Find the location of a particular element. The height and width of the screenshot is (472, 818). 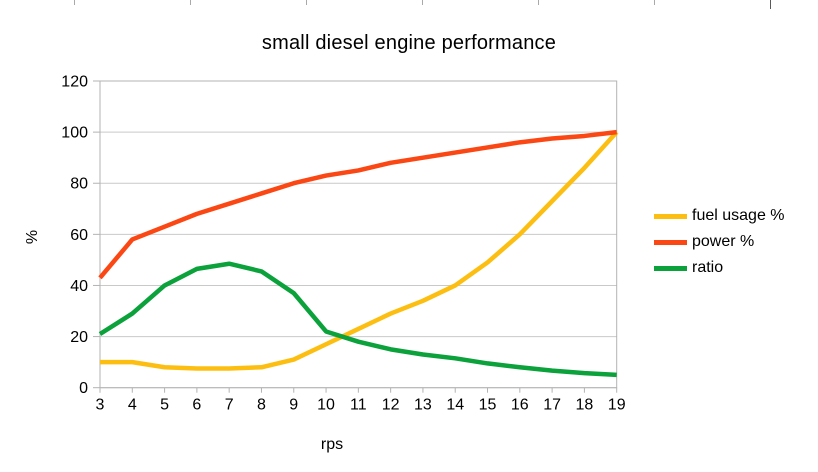

x-tick-label: 14 is located at coordinates (455, 405).